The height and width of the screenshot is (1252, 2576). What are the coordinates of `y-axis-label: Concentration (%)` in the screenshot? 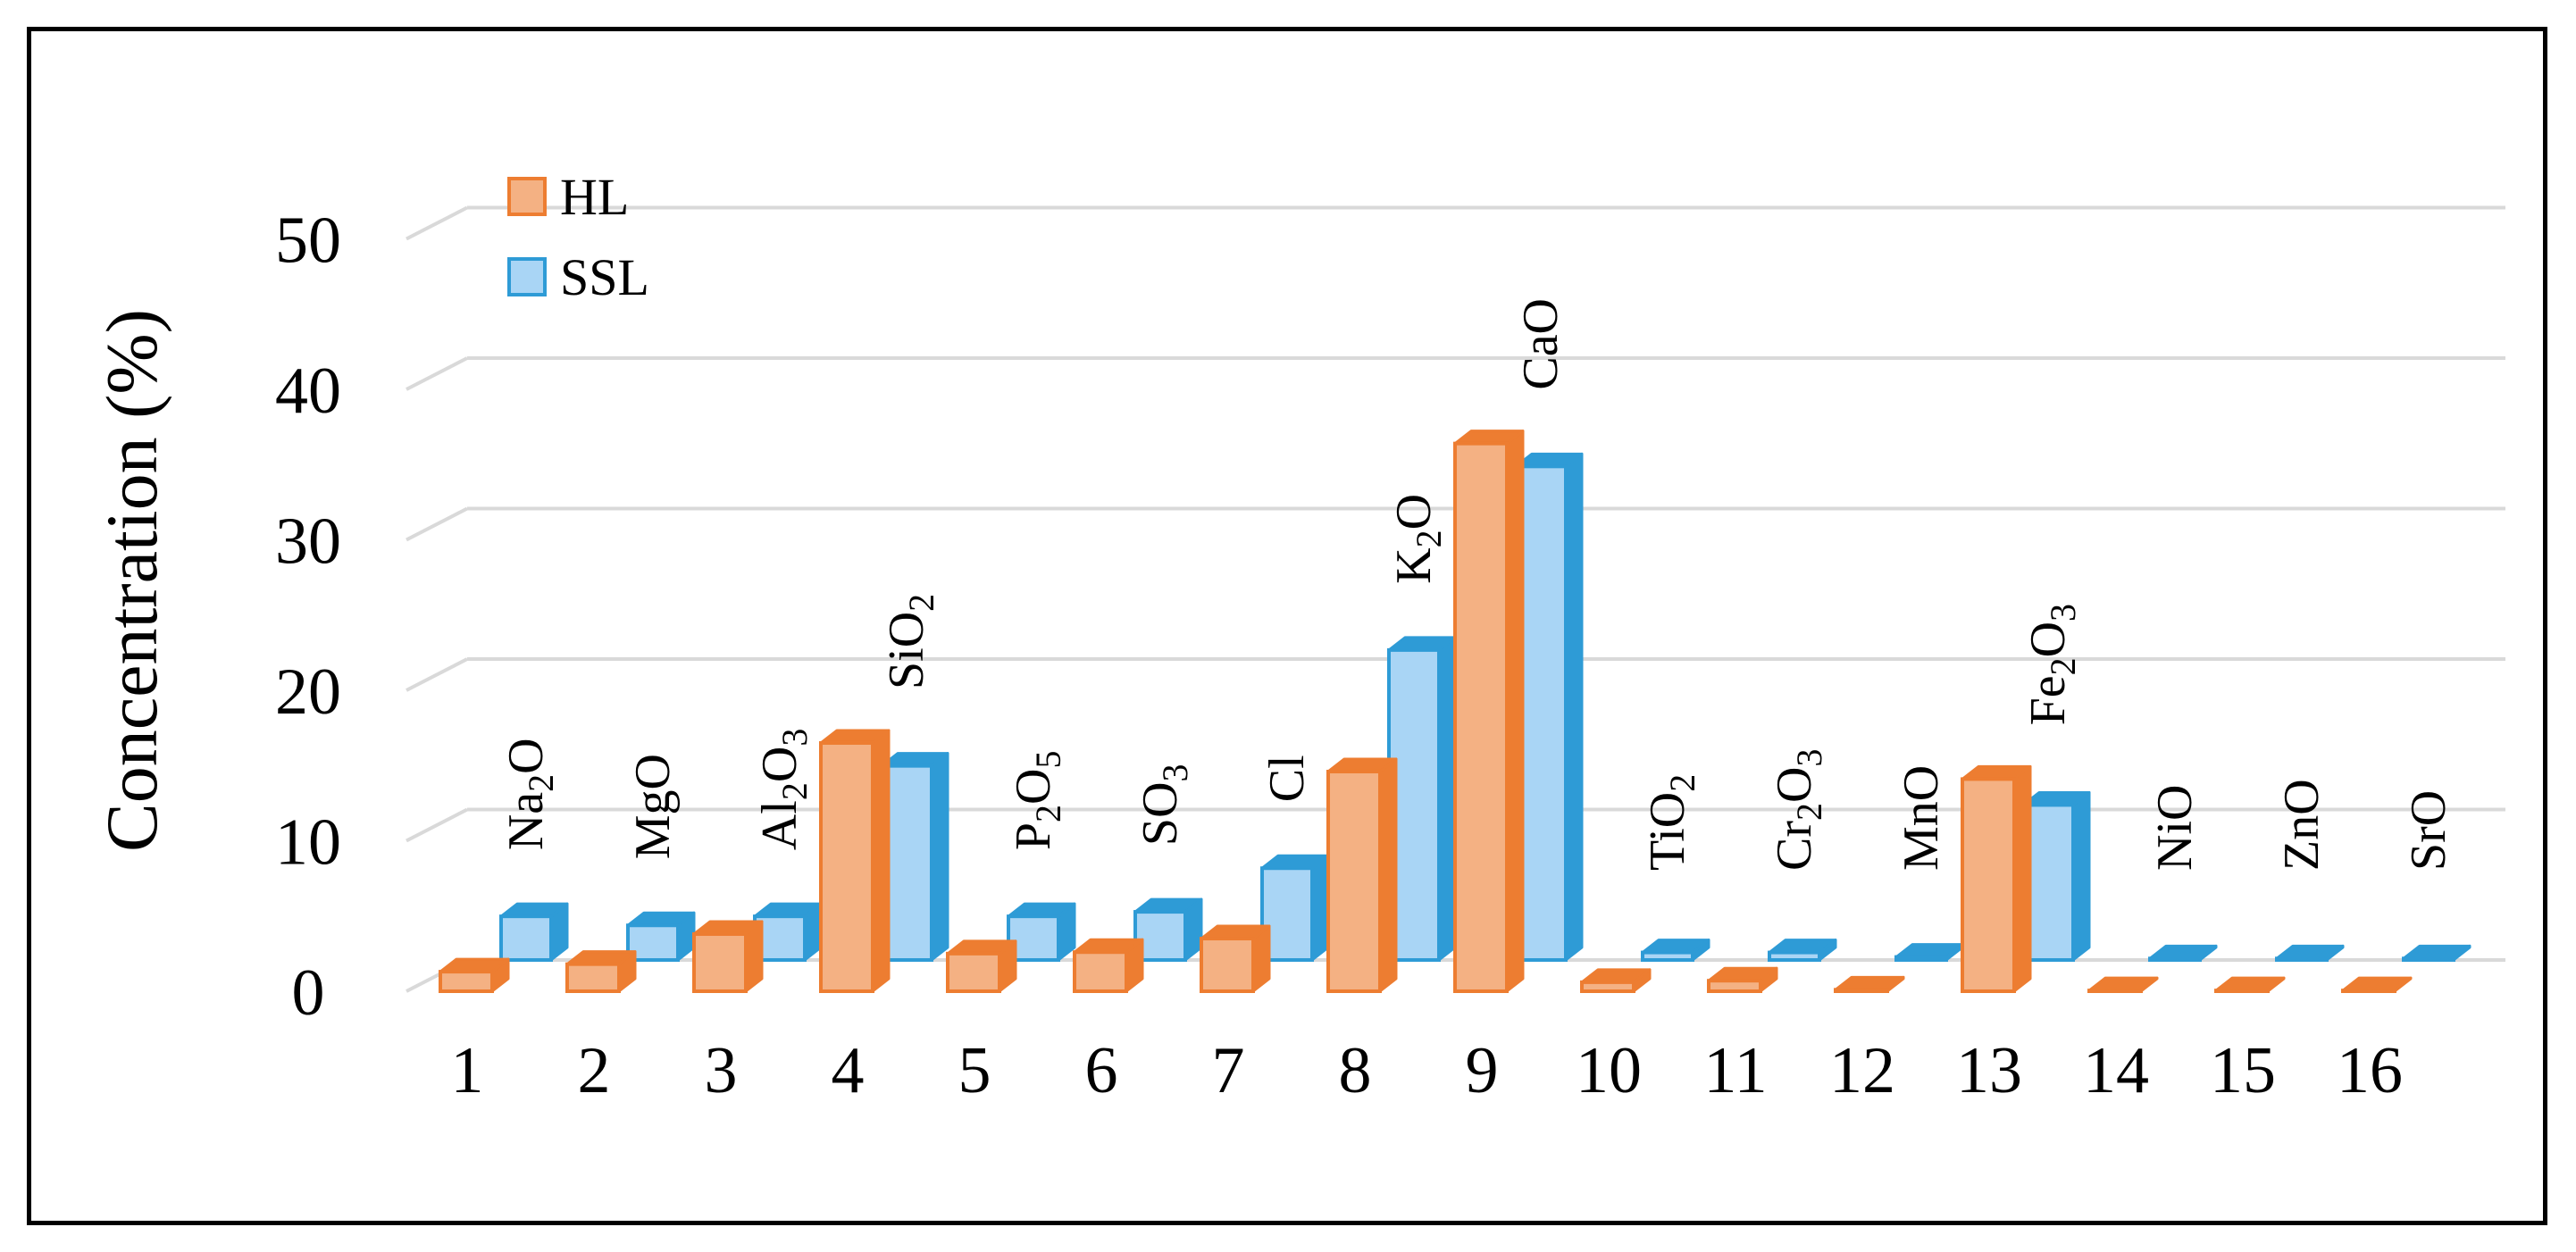 It's located at (132, 580).